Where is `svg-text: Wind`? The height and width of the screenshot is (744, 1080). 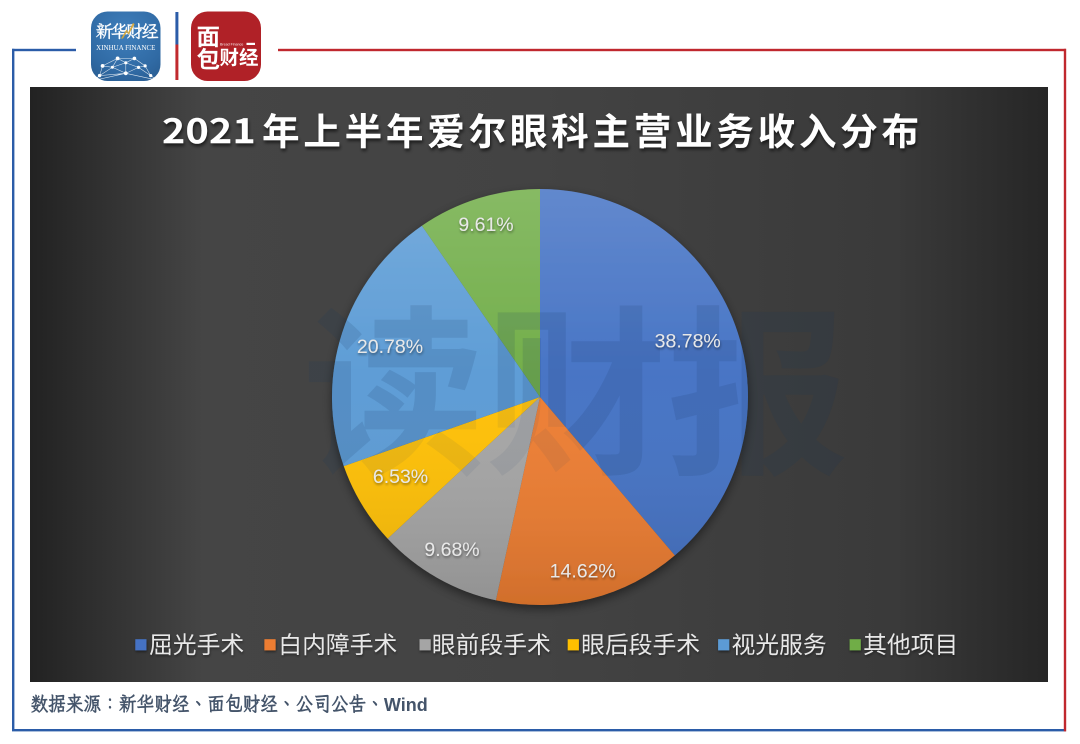
svg-text: Wind is located at coordinates (406, 705).